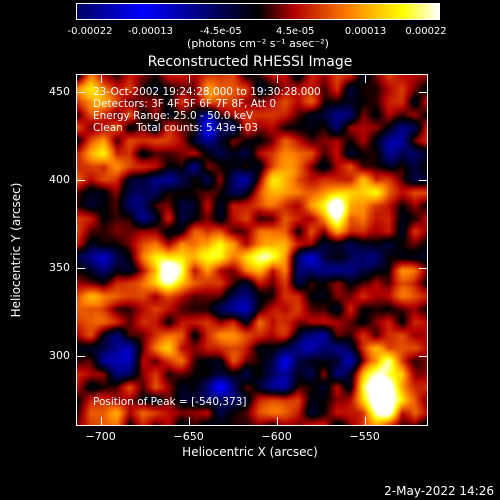 Image resolution: width=500 pixels, height=500 pixels. I want to click on colorbar-gradient, so click(258, 11).